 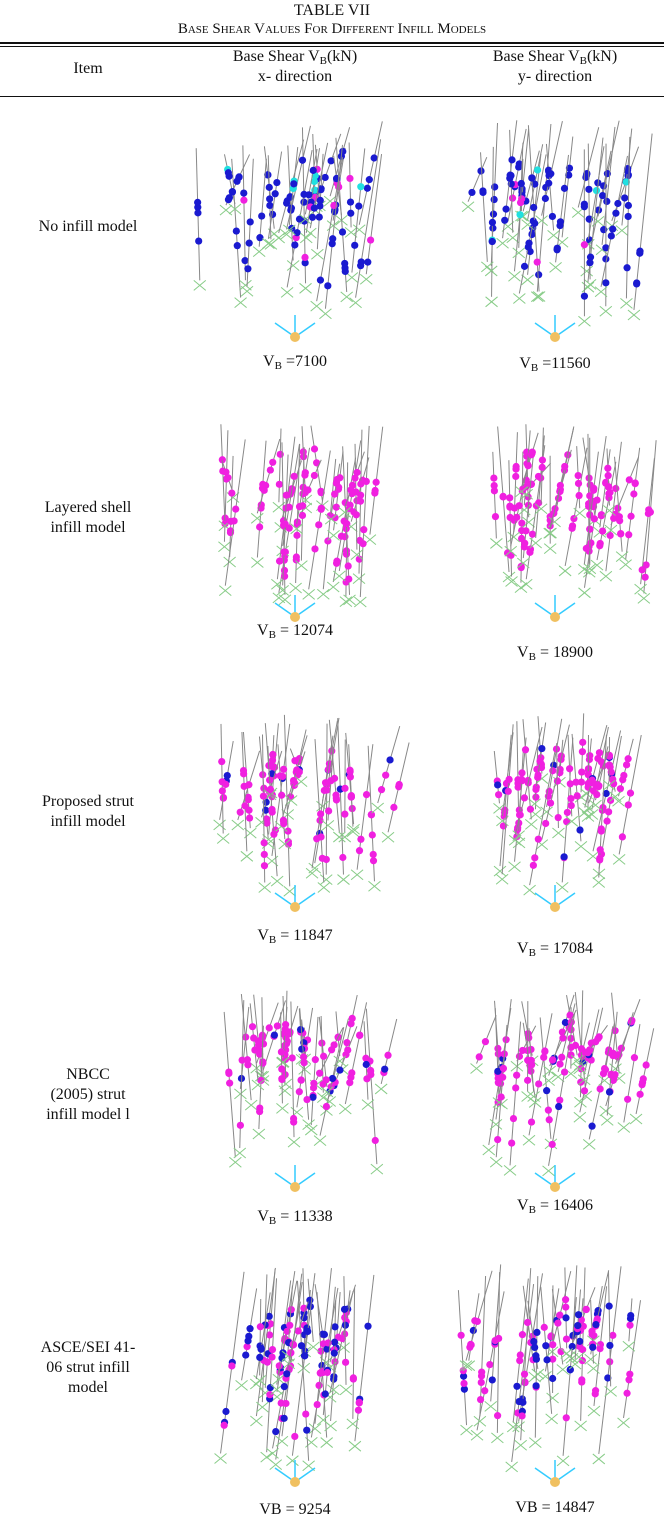 What do you see at coordinates (555, 57) in the screenshot?
I see `header-line: Base Shear VB(kN)` at bounding box center [555, 57].